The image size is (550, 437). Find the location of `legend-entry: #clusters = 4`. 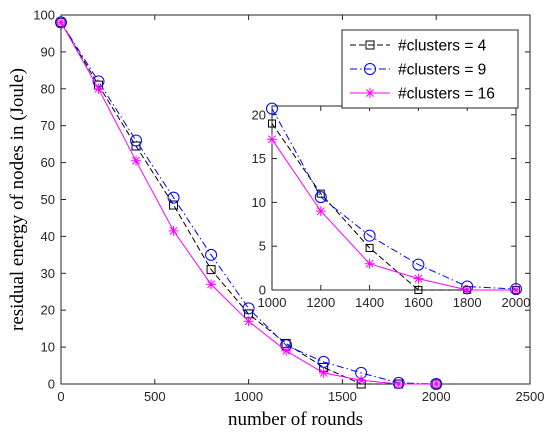

legend-entry: #clusters = 4 is located at coordinates (418, 46).